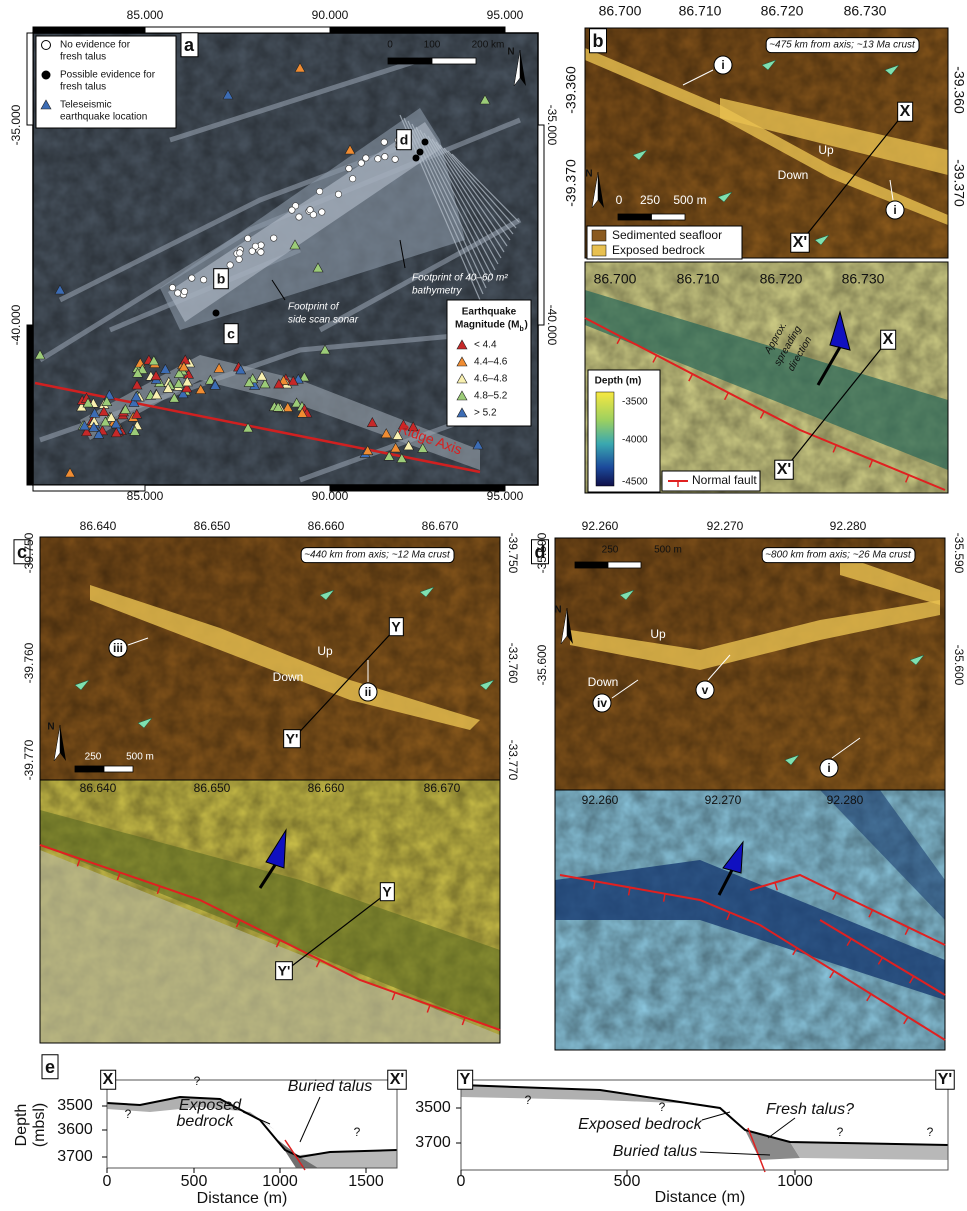  I want to click on marker-label: iii, so click(118, 648).